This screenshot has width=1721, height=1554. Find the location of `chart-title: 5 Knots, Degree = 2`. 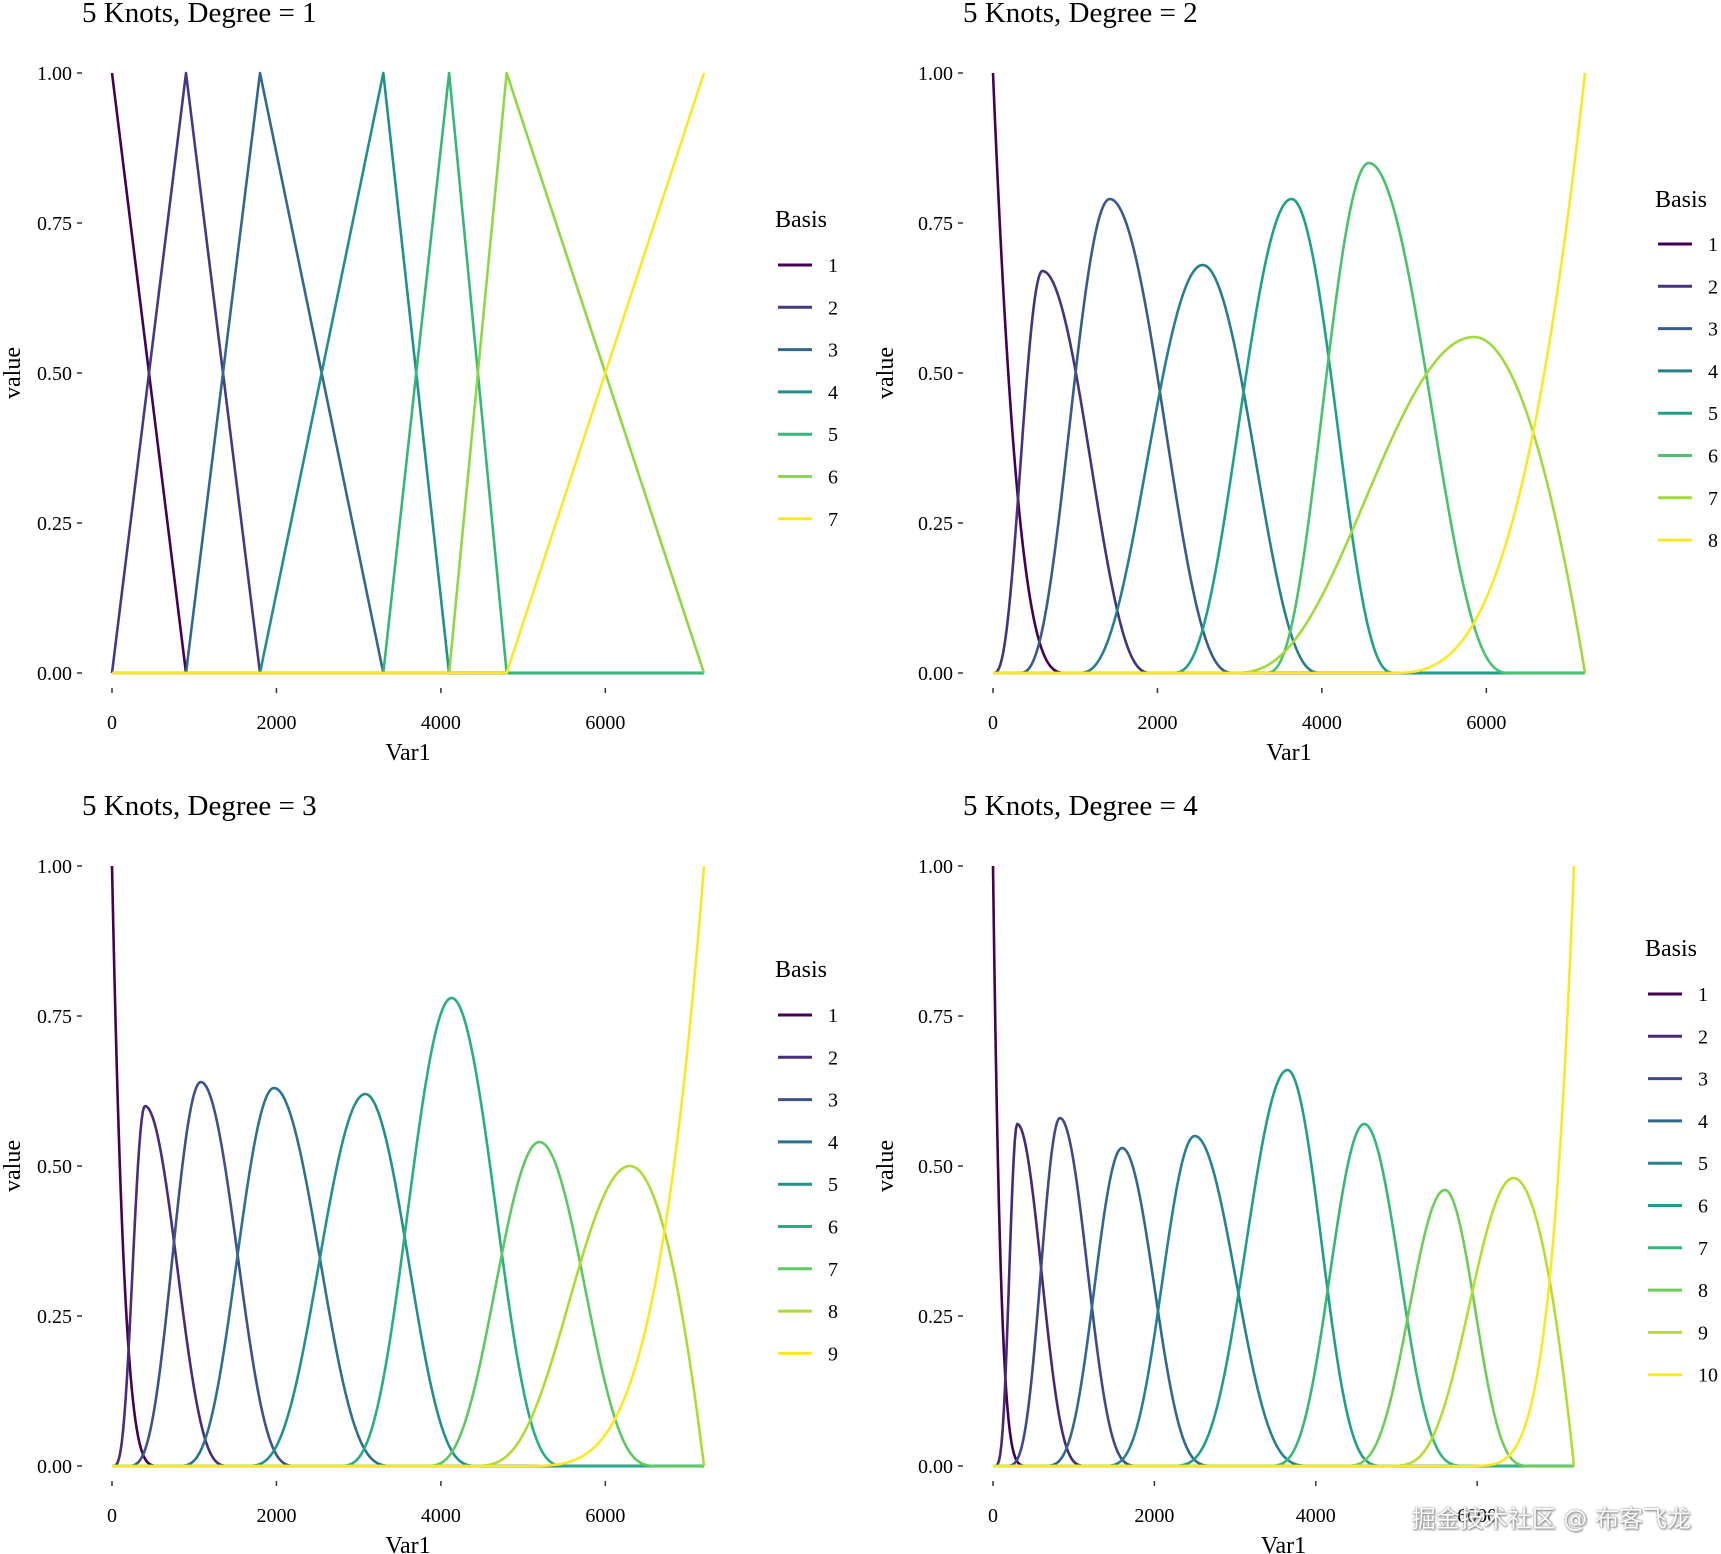

chart-title: 5 Knots, Degree = 2 is located at coordinates (1080, 14).